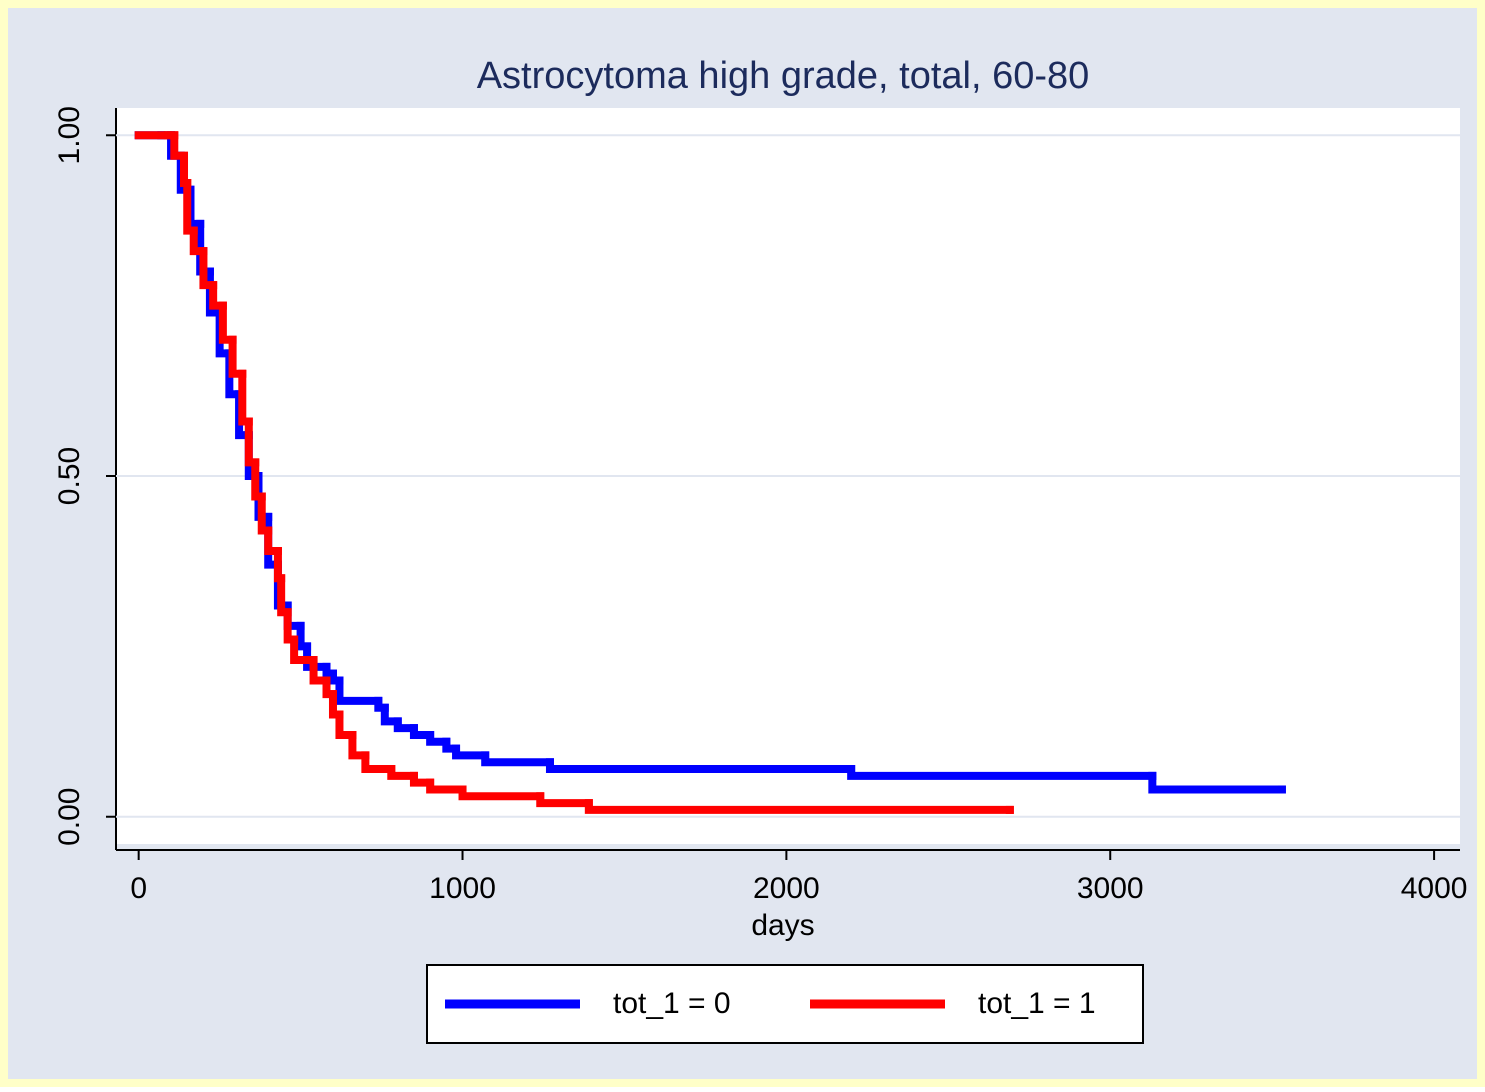 The height and width of the screenshot is (1092, 1485). What do you see at coordinates (462, 888) in the screenshot?
I see `x-tick-label: 1000` at bounding box center [462, 888].